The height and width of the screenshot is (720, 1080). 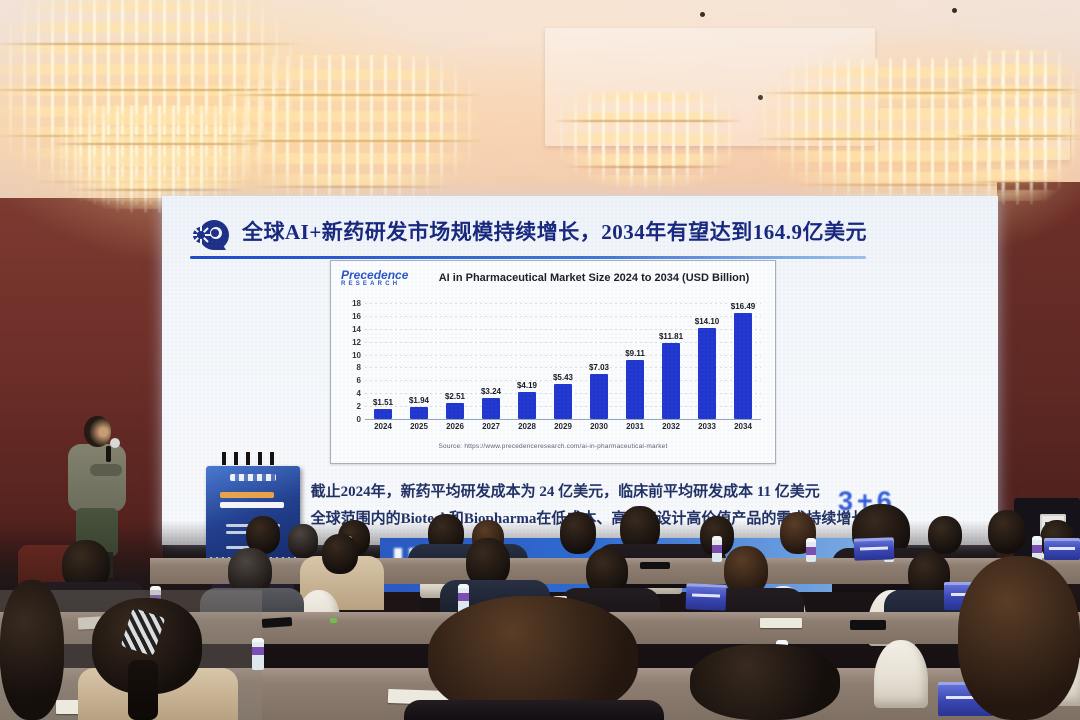 I want to click on y-axis-tick: 12, so click(x=356, y=342).